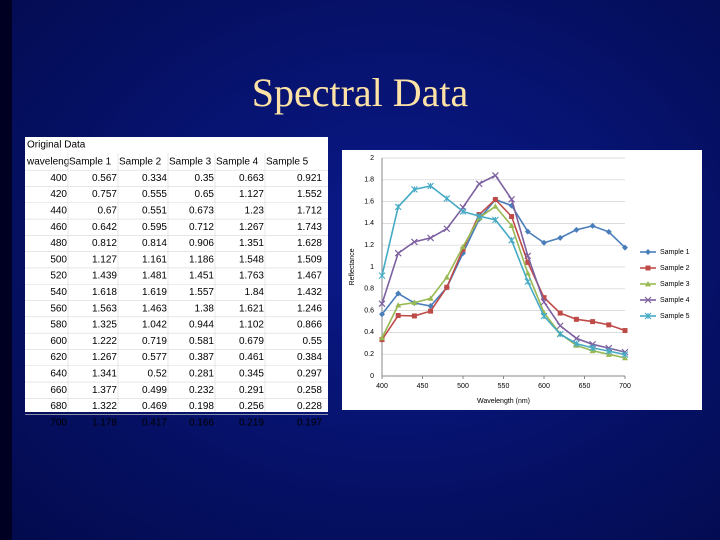 This screenshot has width=720, height=540. Describe the element at coordinates (201, 243) in the screenshot. I see `table-cell: 0.906` at that location.